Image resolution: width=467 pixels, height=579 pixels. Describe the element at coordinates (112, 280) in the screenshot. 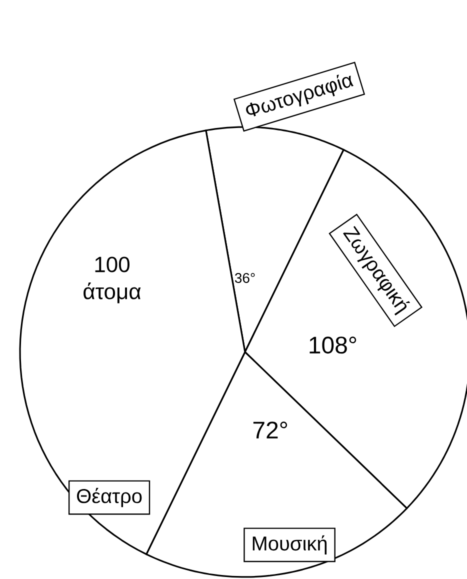

I see `text: 100 άτομα` at that location.